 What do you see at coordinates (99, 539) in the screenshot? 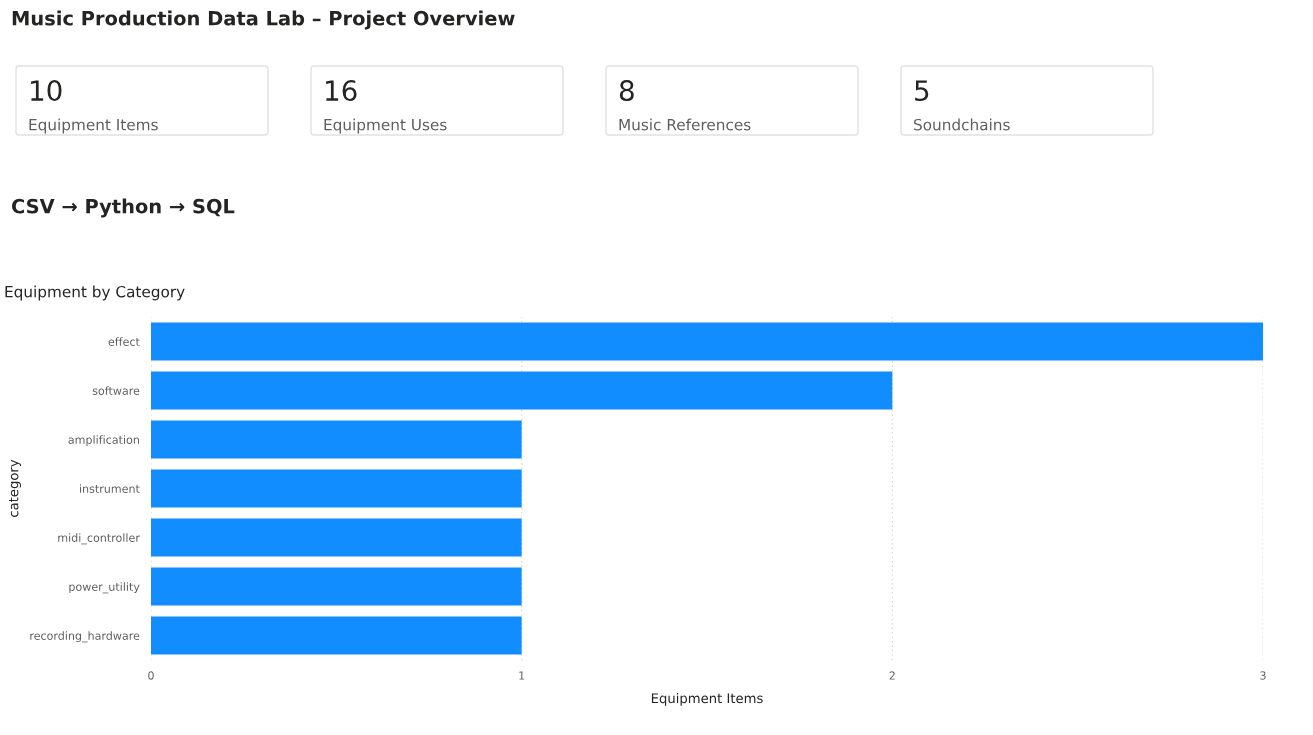
I see `y-tick-label: midi_controller` at bounding box center [99, 539].